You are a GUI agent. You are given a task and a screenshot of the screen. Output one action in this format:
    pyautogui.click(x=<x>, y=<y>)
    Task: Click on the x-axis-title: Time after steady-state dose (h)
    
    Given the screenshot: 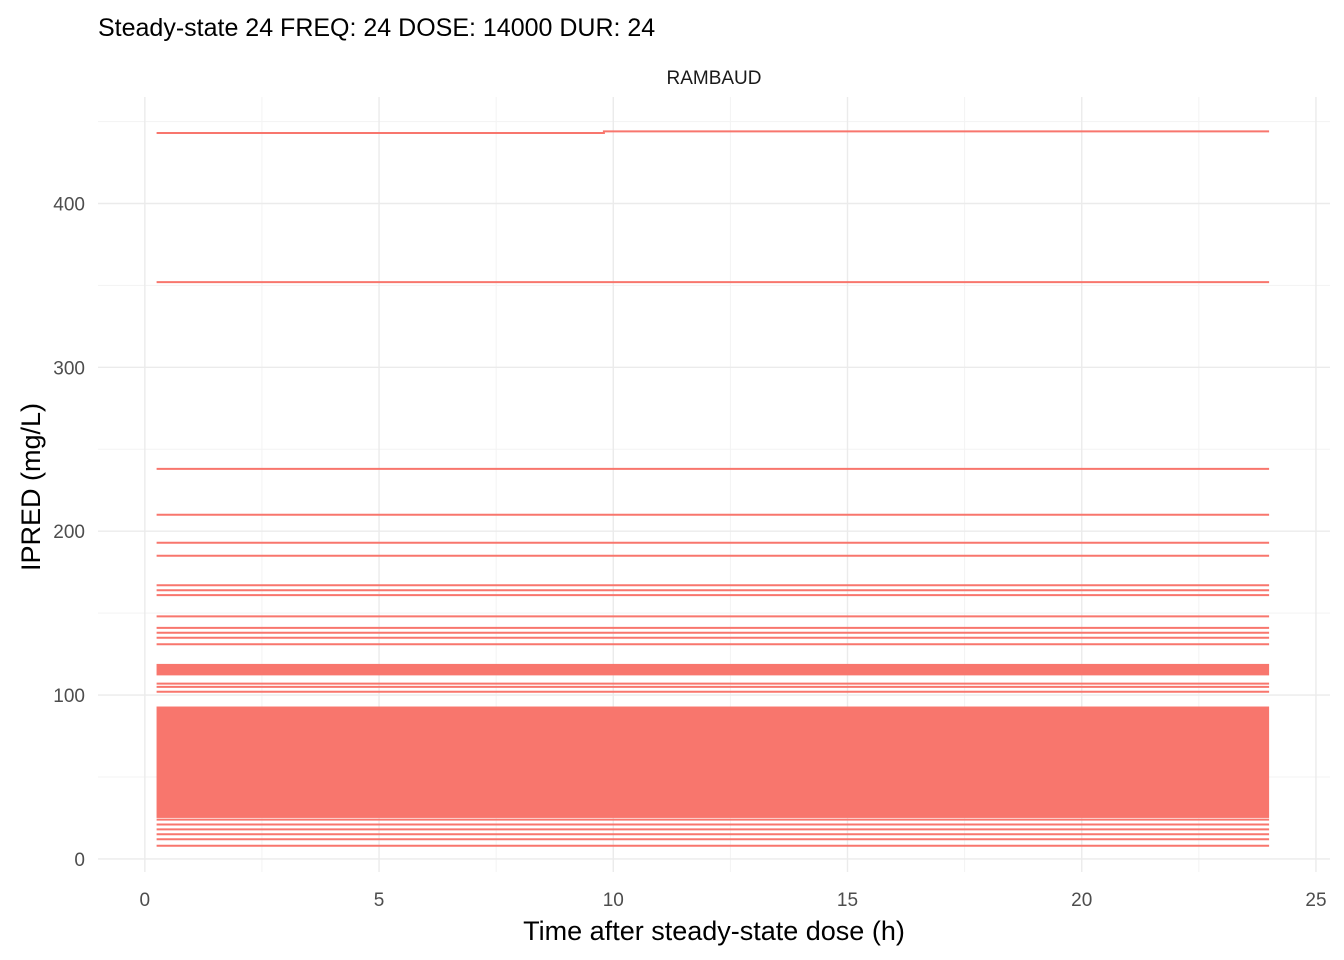 What is the action you would take?
    pyautogui.click(x=714, y=931)
    